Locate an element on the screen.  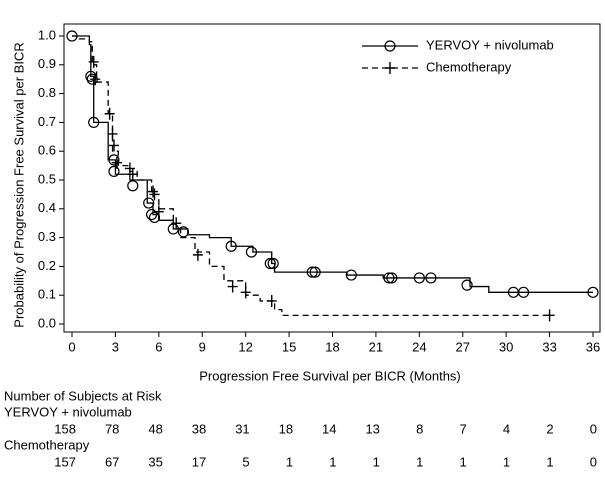
x-tick-label: 24 is located at coordinates (419, 346).